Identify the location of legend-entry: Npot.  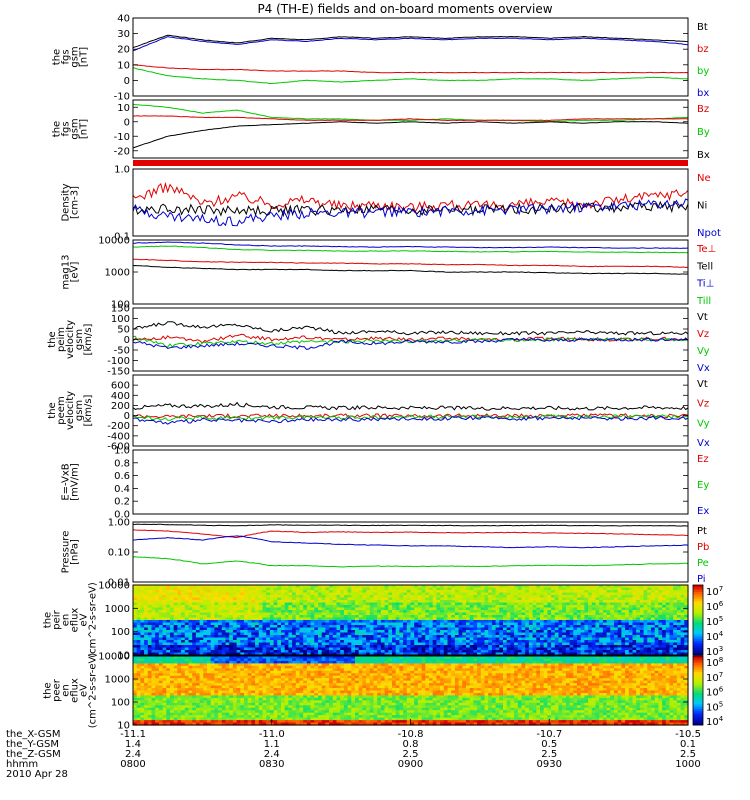
(709, 233).